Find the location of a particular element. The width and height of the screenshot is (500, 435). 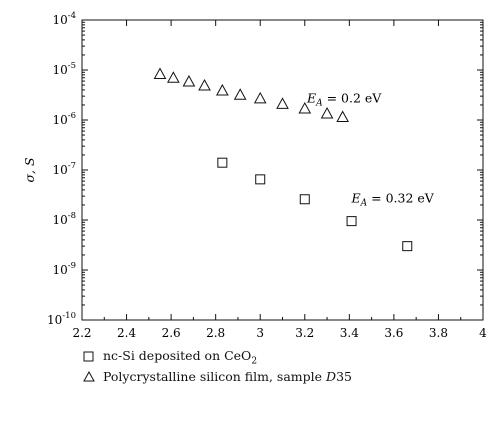

activation-energy-annotation: EA = 0.2 eV is located at coordinates (344, 100).